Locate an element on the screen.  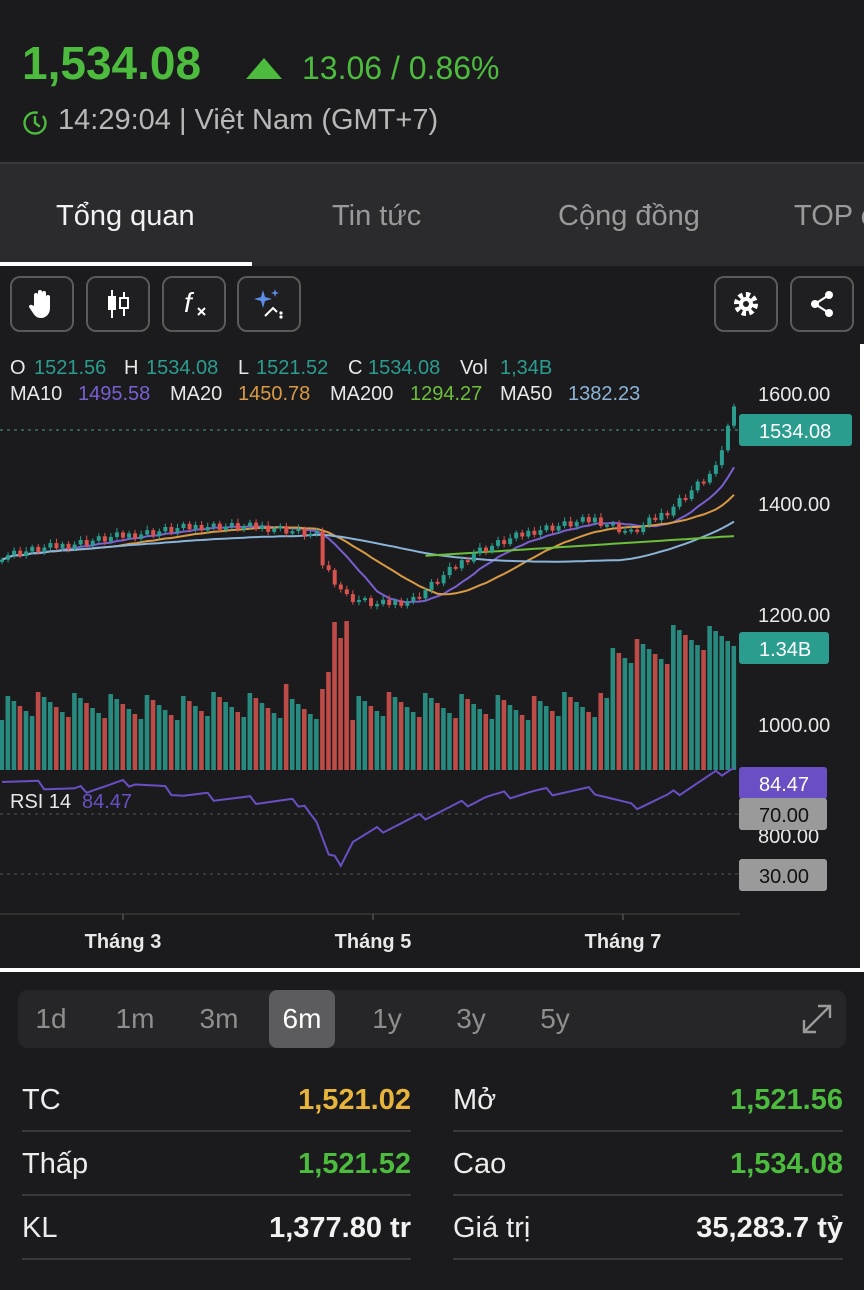
stat-row: TC 1,521.02 is located at coordinates (216, 1101).